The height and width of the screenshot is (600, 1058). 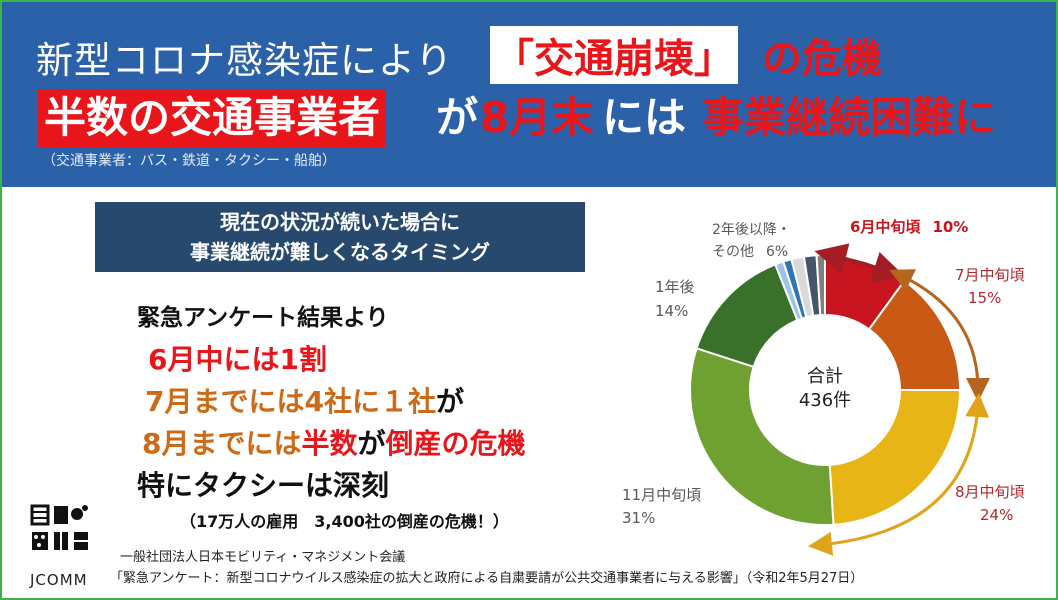 What do you see at coordinates (661, 495) in the screenshot?
I see `label-november: 11月中旬頃` at bounding box center [661, 495].